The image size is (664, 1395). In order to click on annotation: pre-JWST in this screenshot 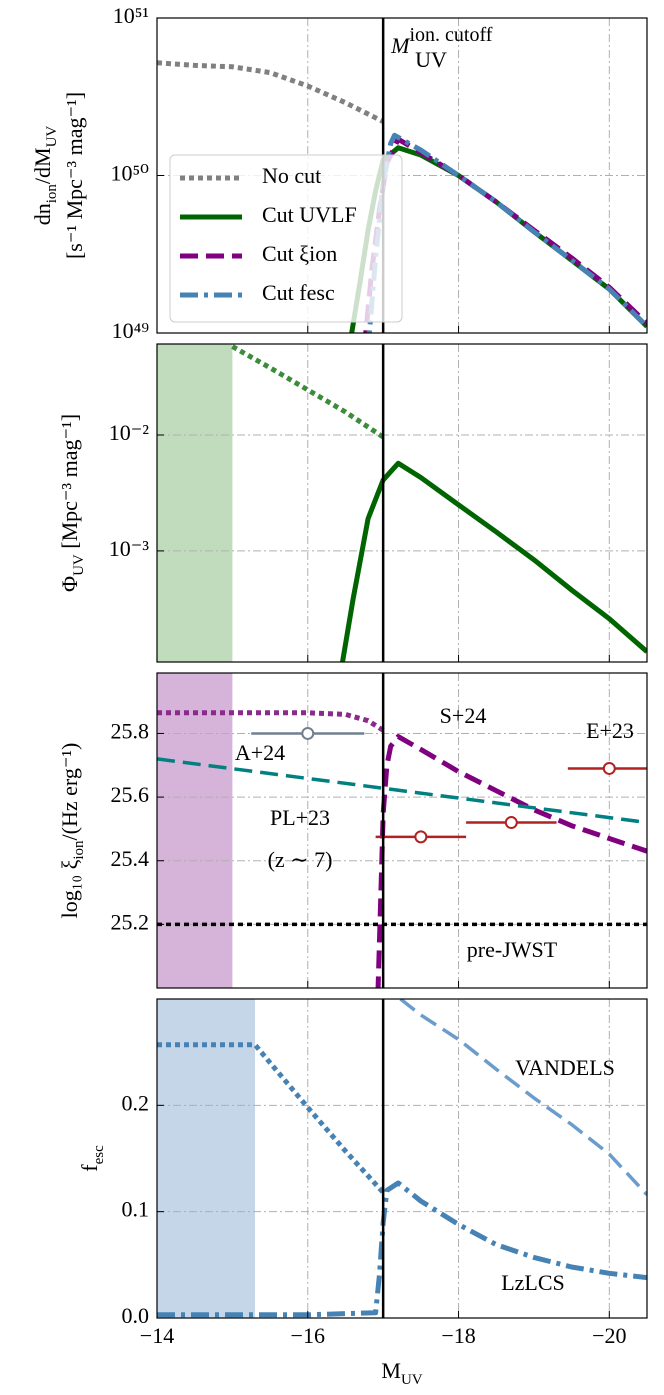, I will do `click(512, 949)`.